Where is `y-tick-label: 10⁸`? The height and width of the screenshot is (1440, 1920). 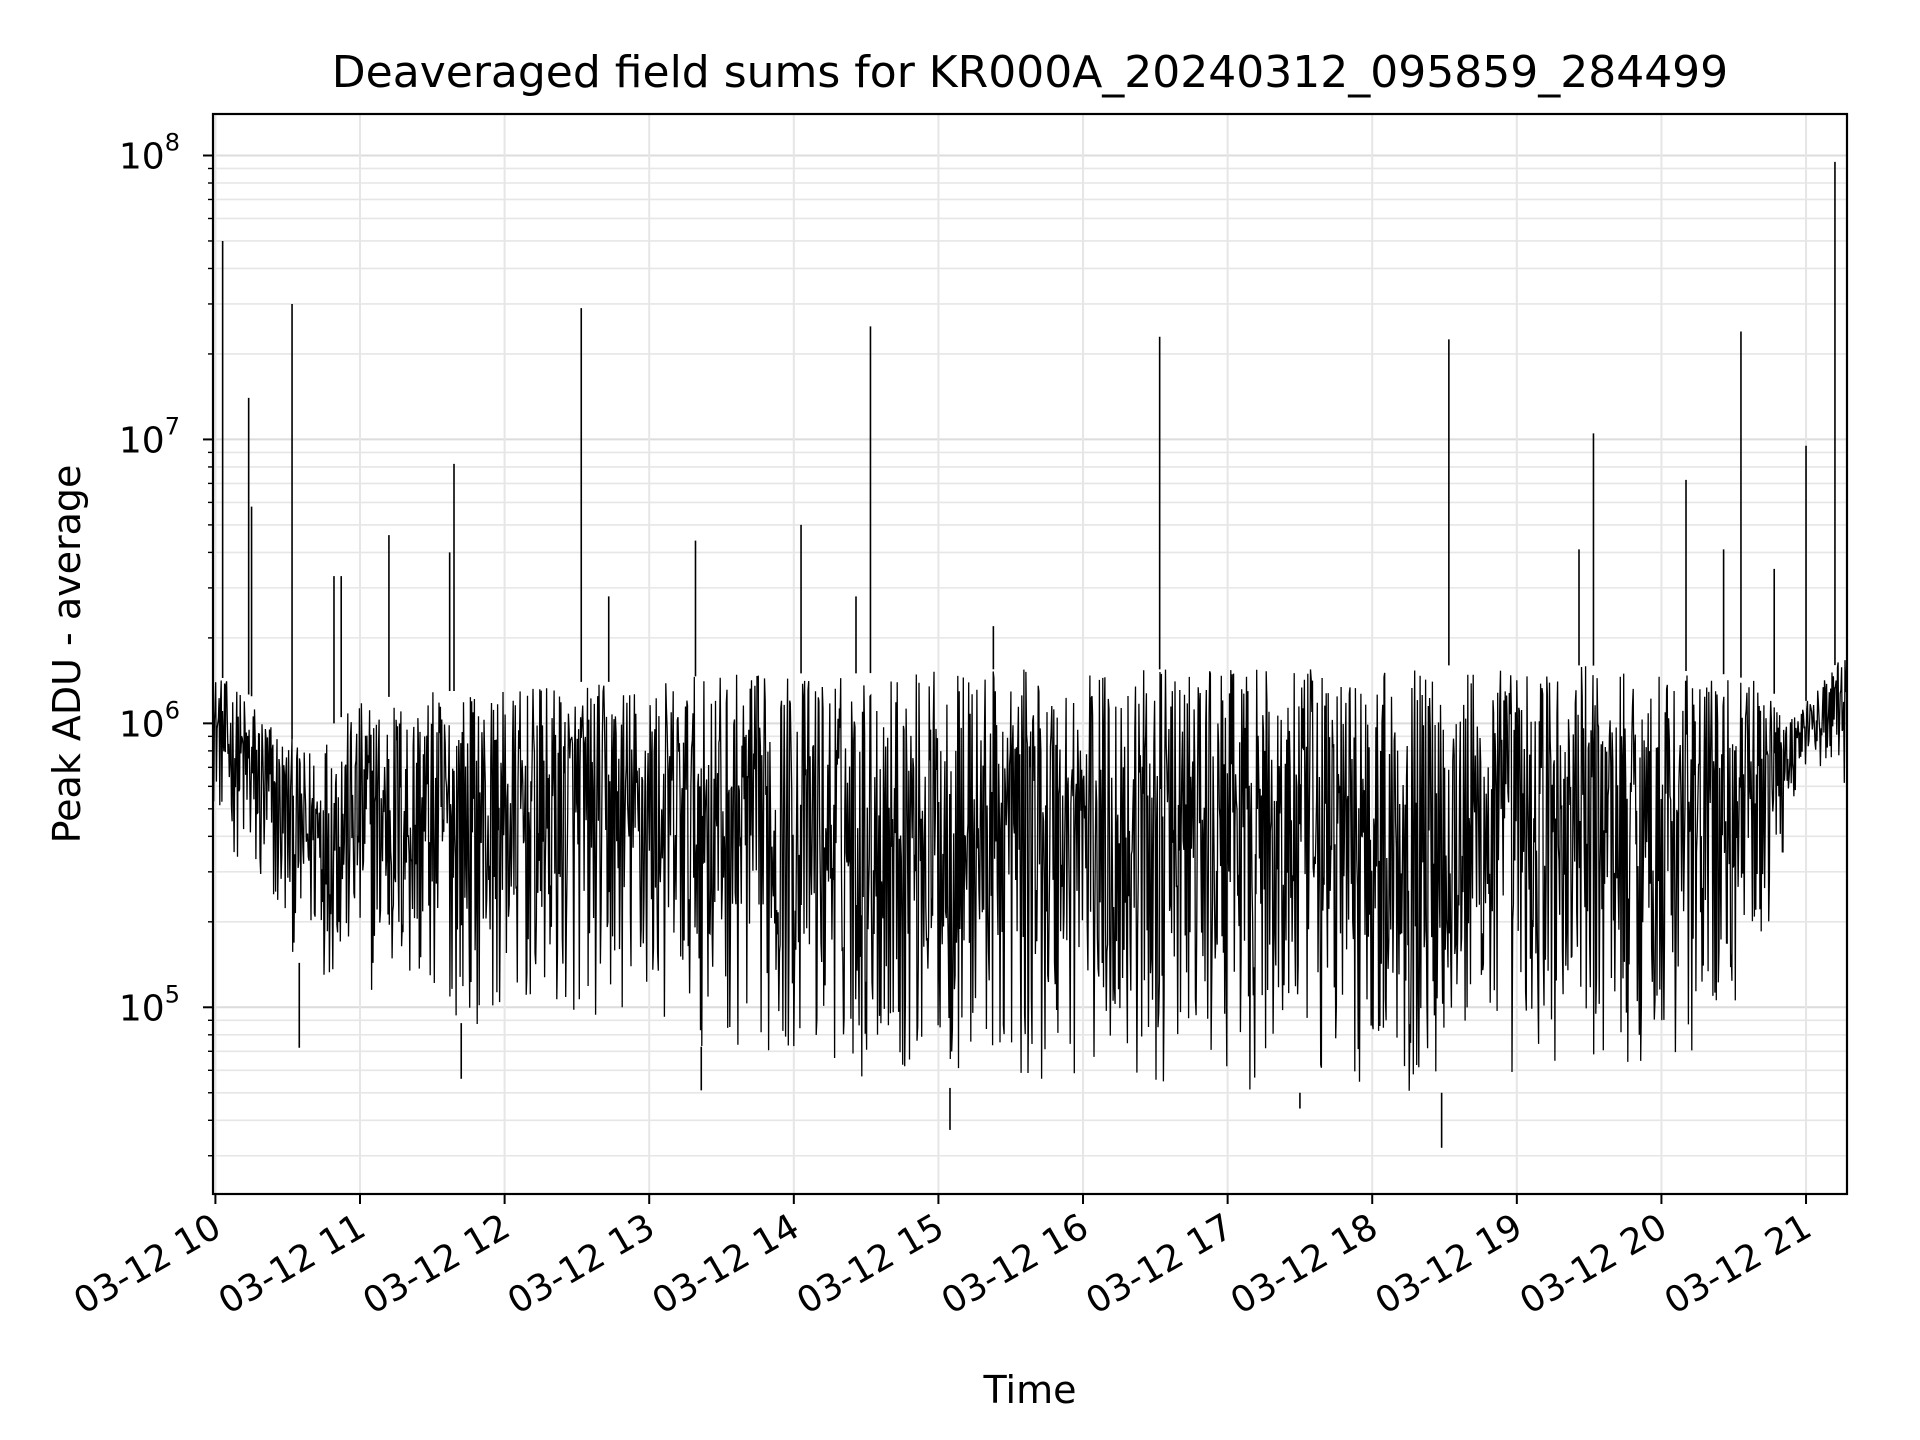
y-tick-label: 10⁸ is located at coordinates (149, 152).